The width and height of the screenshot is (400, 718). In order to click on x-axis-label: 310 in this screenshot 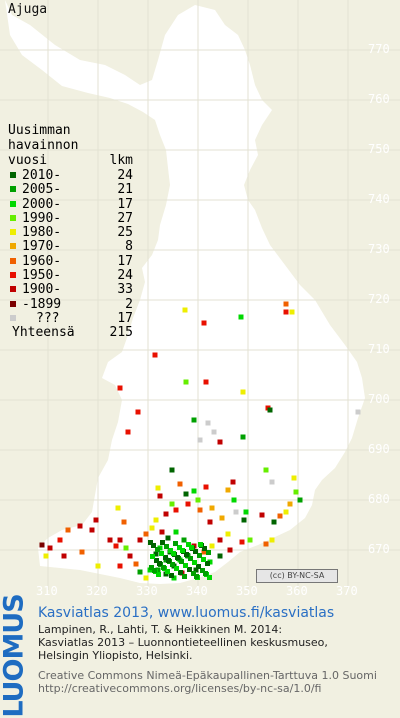, I will do `click(47, 591)`.